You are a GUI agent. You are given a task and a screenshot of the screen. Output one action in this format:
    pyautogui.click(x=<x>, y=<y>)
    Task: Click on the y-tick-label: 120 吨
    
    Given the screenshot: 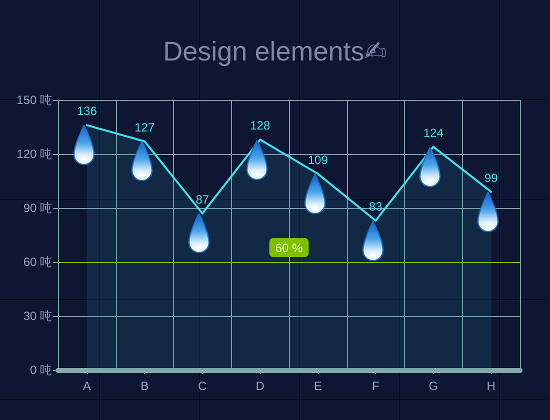 What is the action you would take?
    pyautogui.click(x=34, y=154)
    